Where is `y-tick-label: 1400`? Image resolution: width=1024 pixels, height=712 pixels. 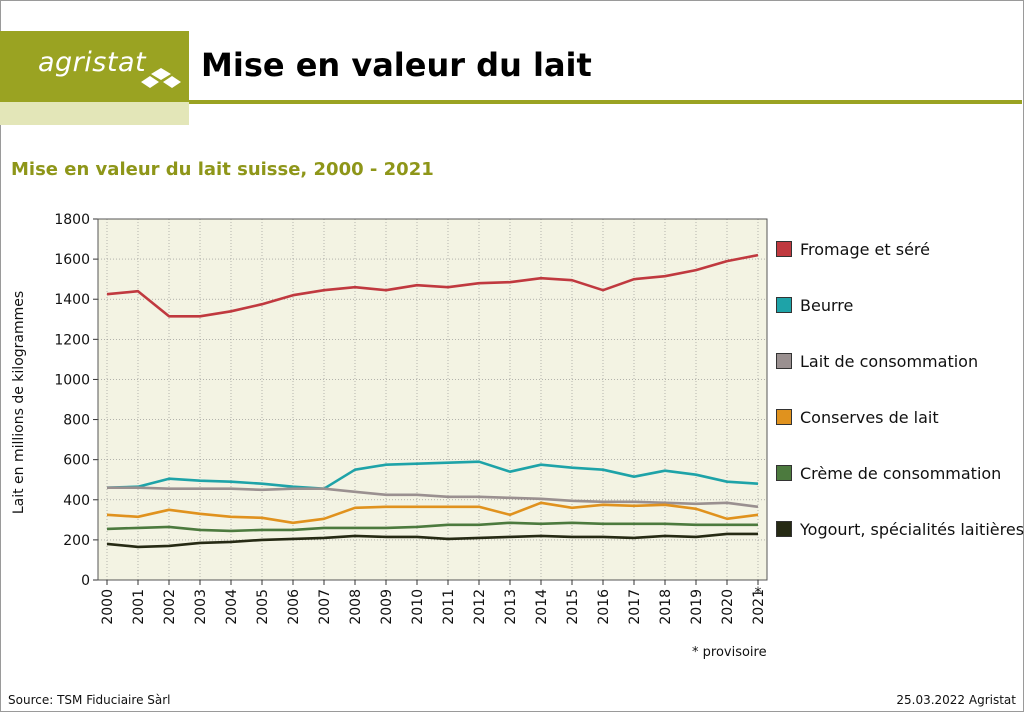 y-tick-label: 1400 is located at coordinates (72, 300).